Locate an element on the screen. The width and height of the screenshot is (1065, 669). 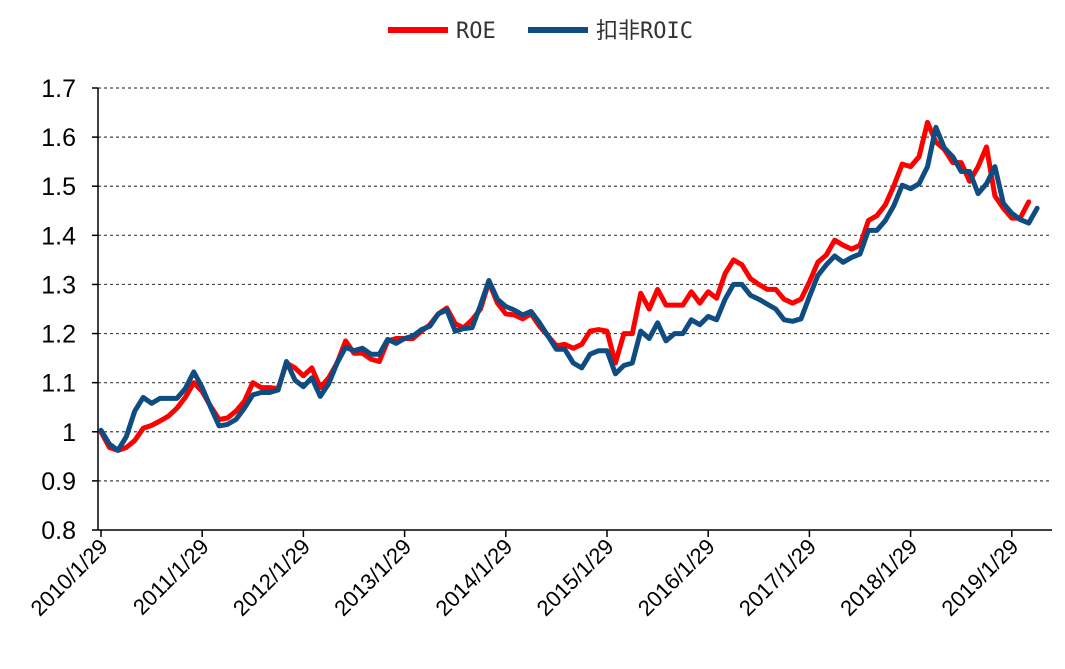
y-tick-label: 1 is located at coordinates (69, 433).